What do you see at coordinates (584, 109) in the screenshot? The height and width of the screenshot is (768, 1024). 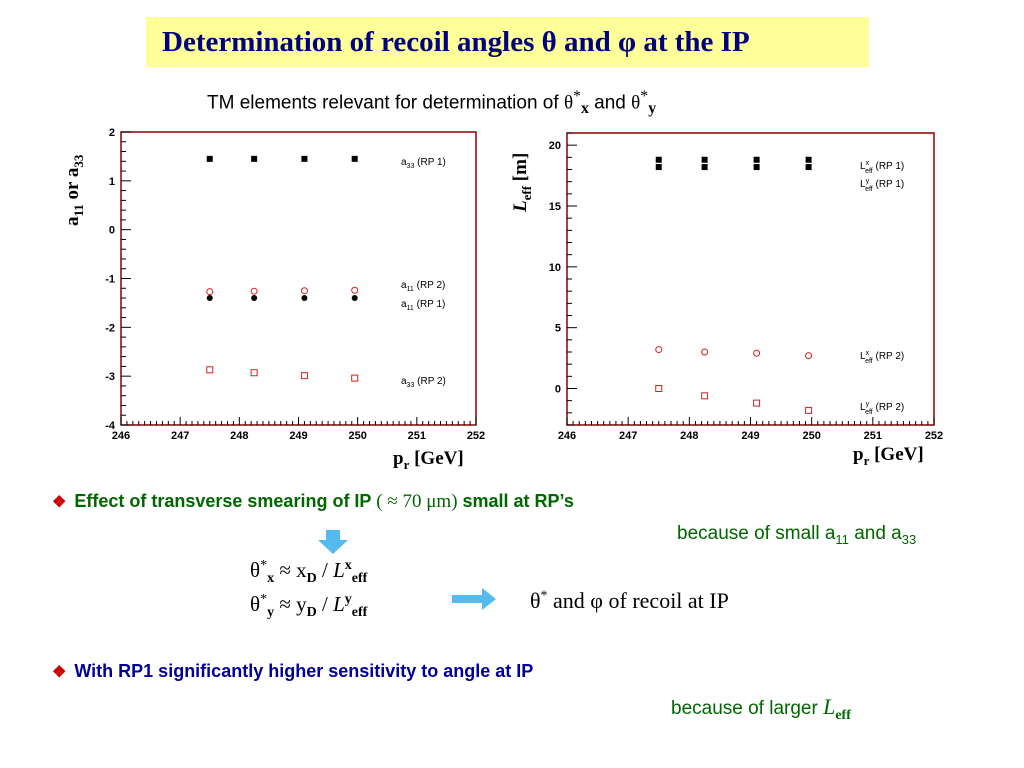 I see `subtitle-sub-1: x` at bounding box center [584, 109].